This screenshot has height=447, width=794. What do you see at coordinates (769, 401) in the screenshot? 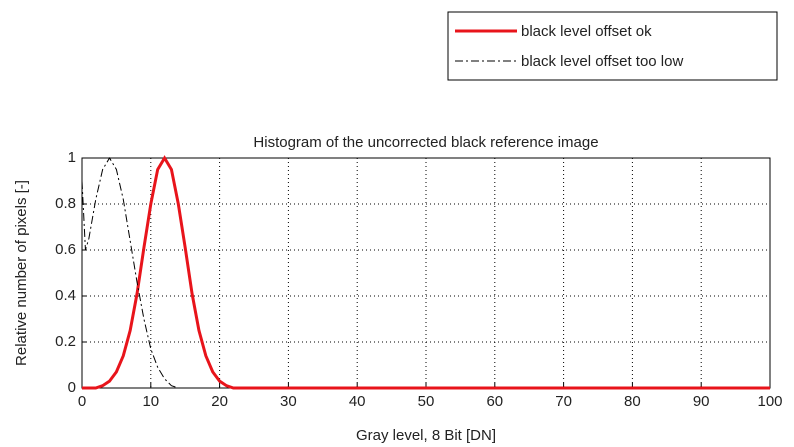
I see `x-tick-label: 100` at bounding box center [769, 401].